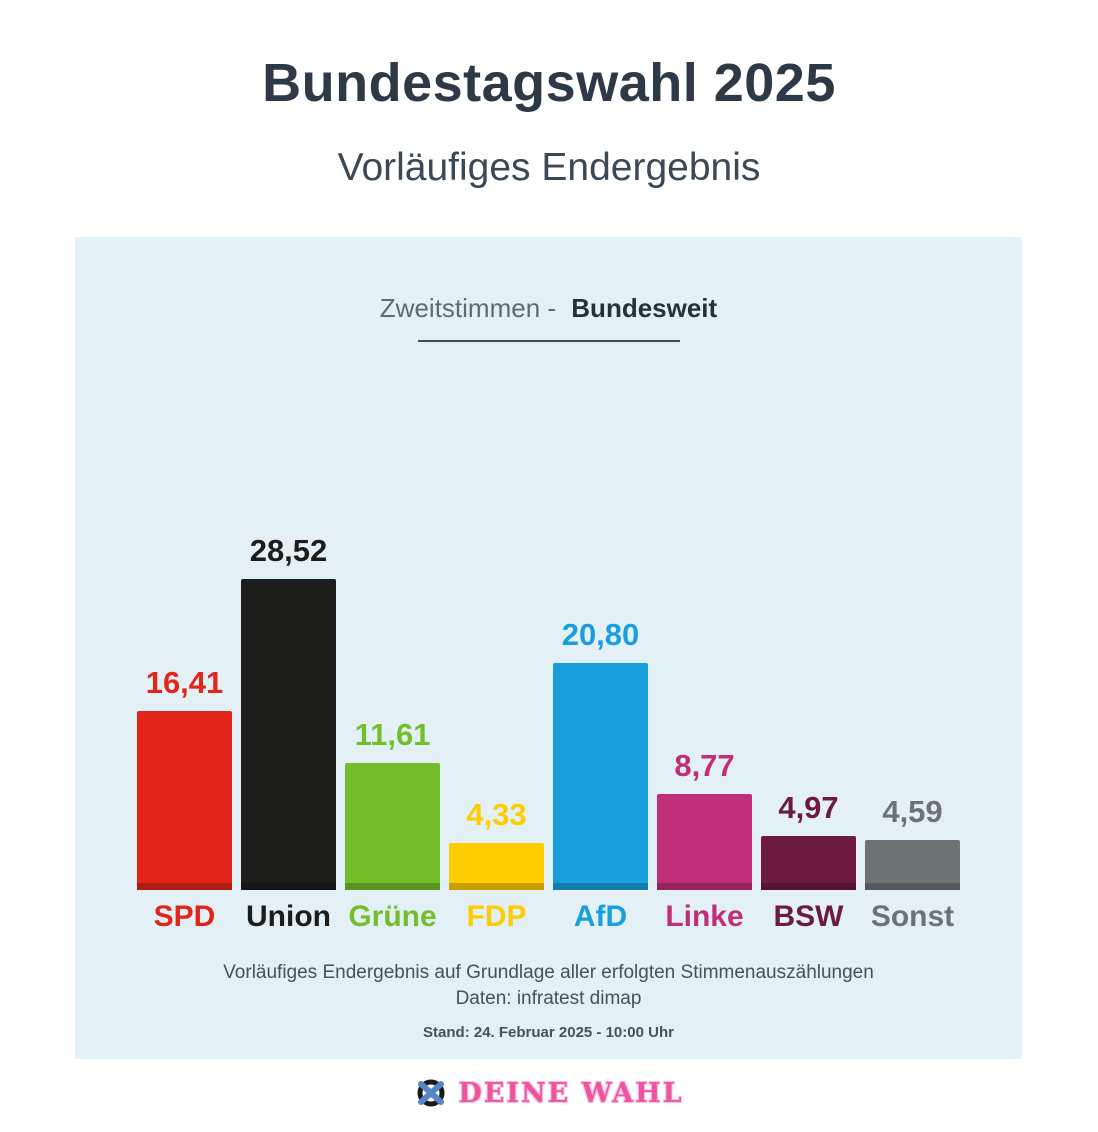  I want to click on bar-label-sonst: Sonst, so click(912, 916).